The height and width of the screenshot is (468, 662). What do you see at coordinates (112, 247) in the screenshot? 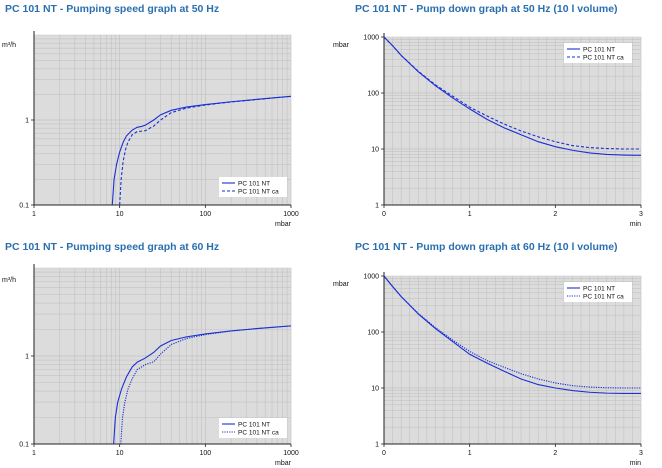
I see `chart-title: PC 101 NT - Pumping speed graph at 60 Hz` at bounding box center [112, 247].